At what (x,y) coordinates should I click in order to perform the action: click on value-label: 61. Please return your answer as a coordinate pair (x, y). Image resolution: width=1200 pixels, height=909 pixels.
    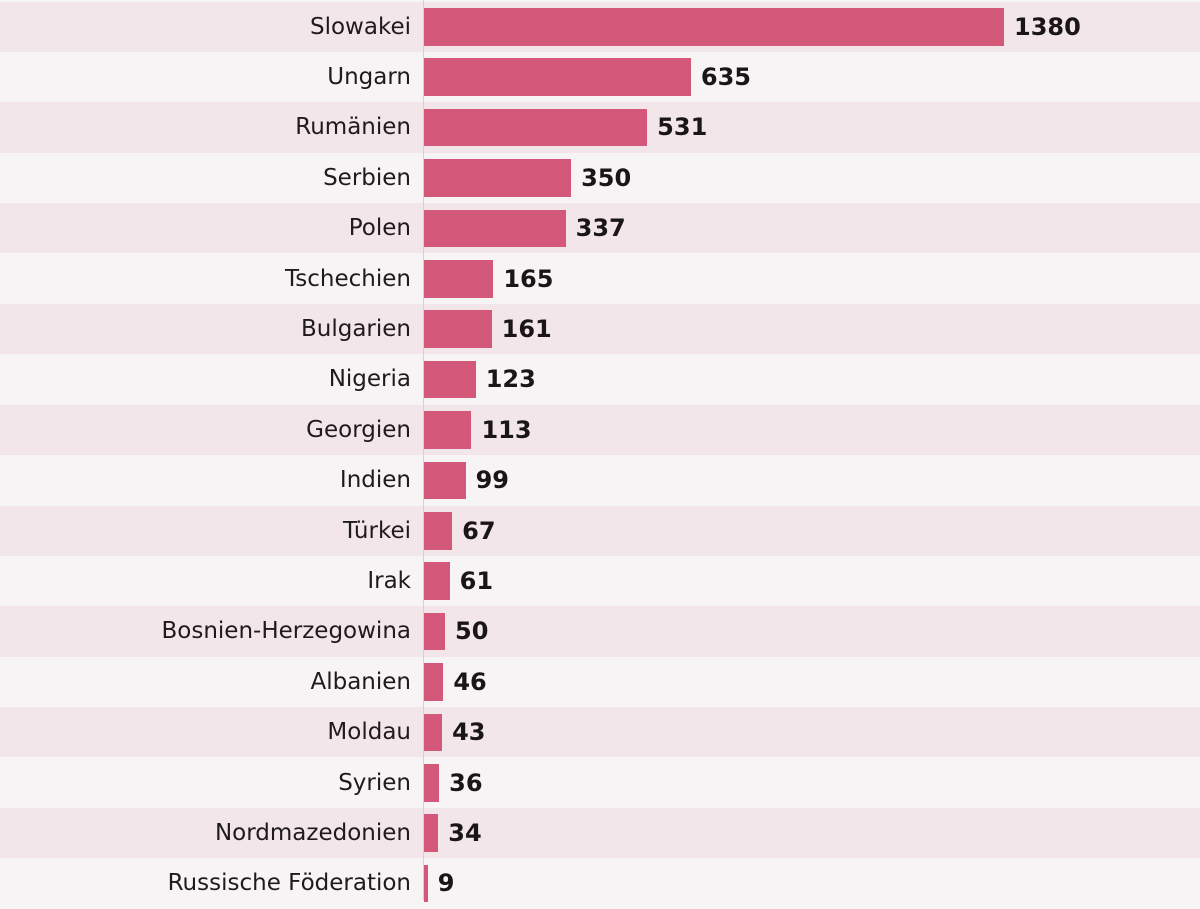
    Looking at the image, I should click on (476, 580).